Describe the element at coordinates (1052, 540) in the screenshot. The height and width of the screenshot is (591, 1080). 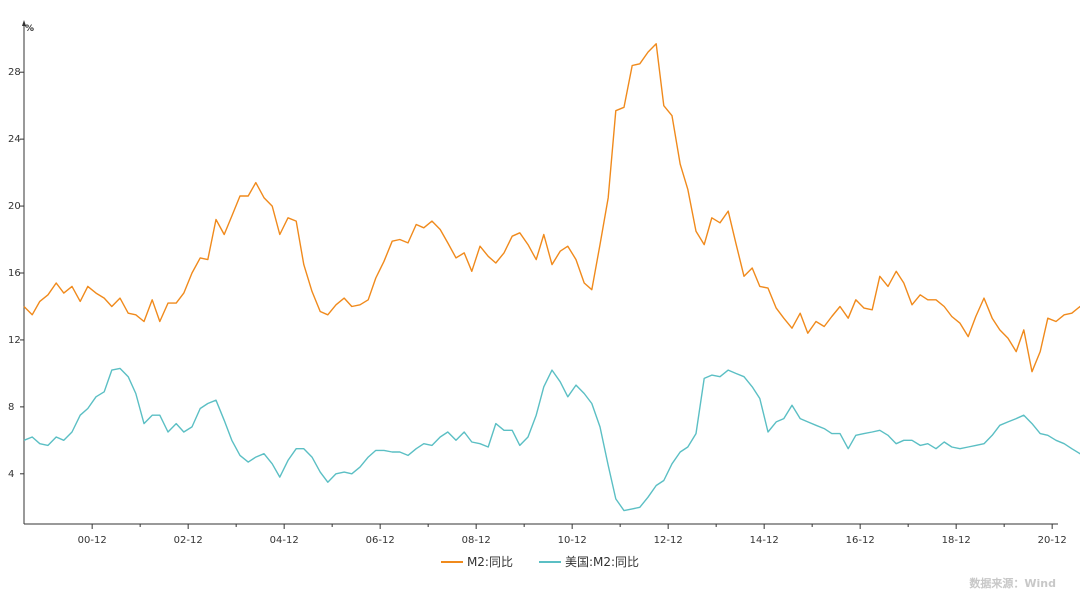
I see `x-tick-label: 20-12` at that location.